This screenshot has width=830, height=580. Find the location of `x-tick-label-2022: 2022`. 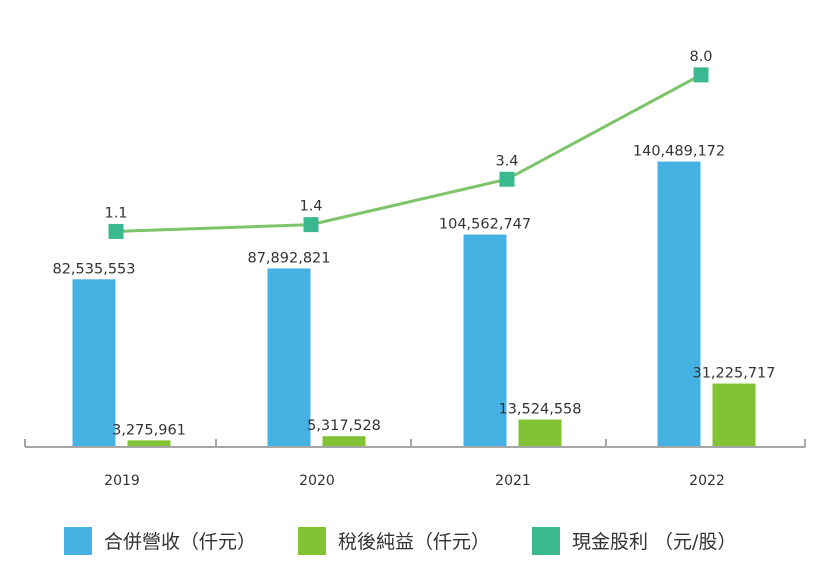

x-tick-label-2022: 2022 is located at coordinates (707, 481).